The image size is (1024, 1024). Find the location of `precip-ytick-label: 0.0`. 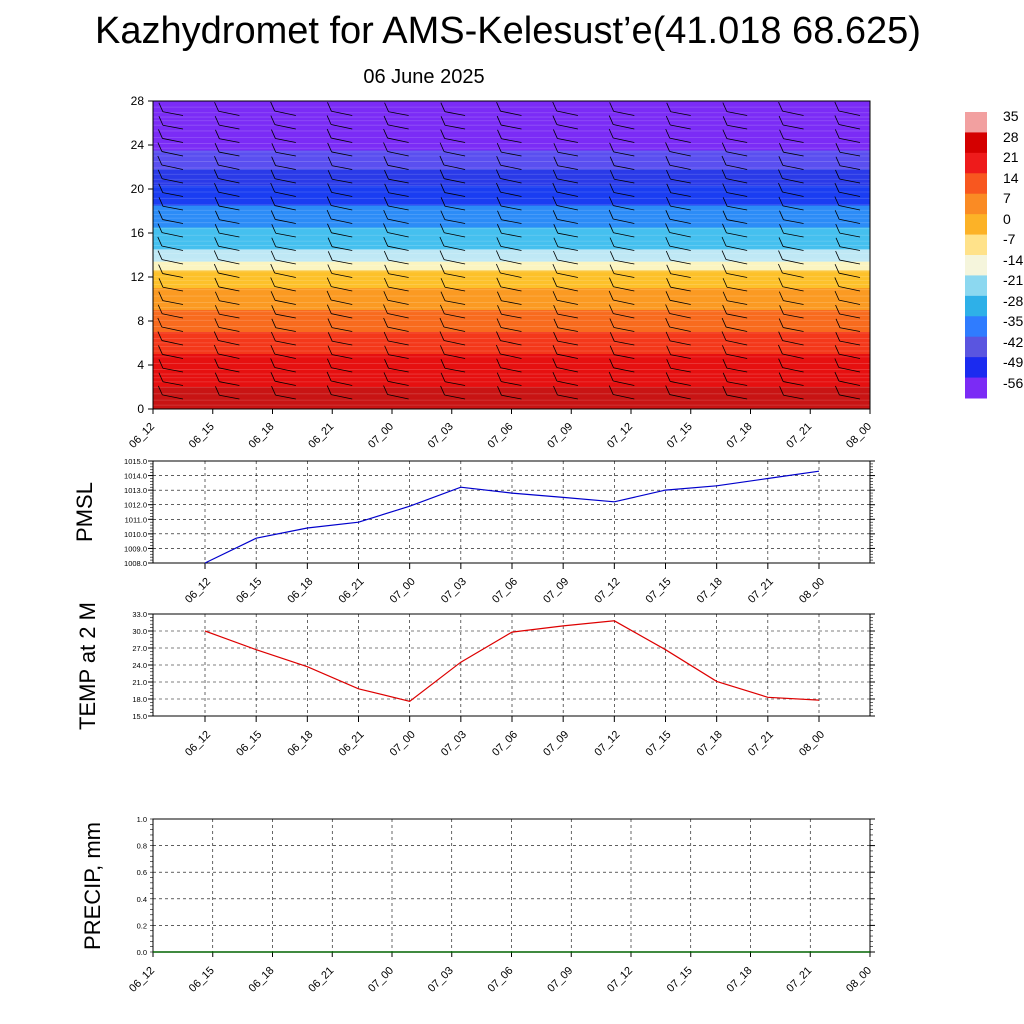

precip-ytick-label: 0.0 is located at coordinates (142, 952).